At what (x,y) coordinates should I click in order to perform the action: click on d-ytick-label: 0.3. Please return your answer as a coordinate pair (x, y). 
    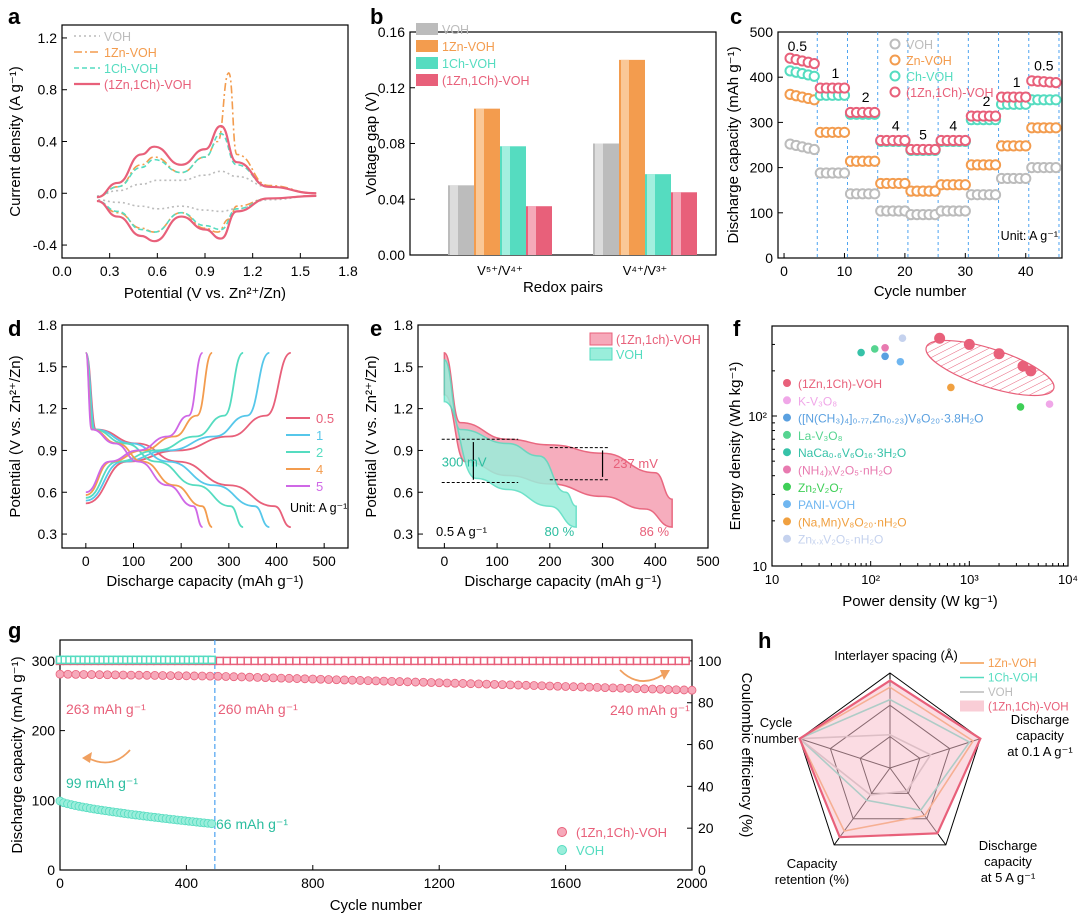
    Looking at the image, I should click on (48, 534).